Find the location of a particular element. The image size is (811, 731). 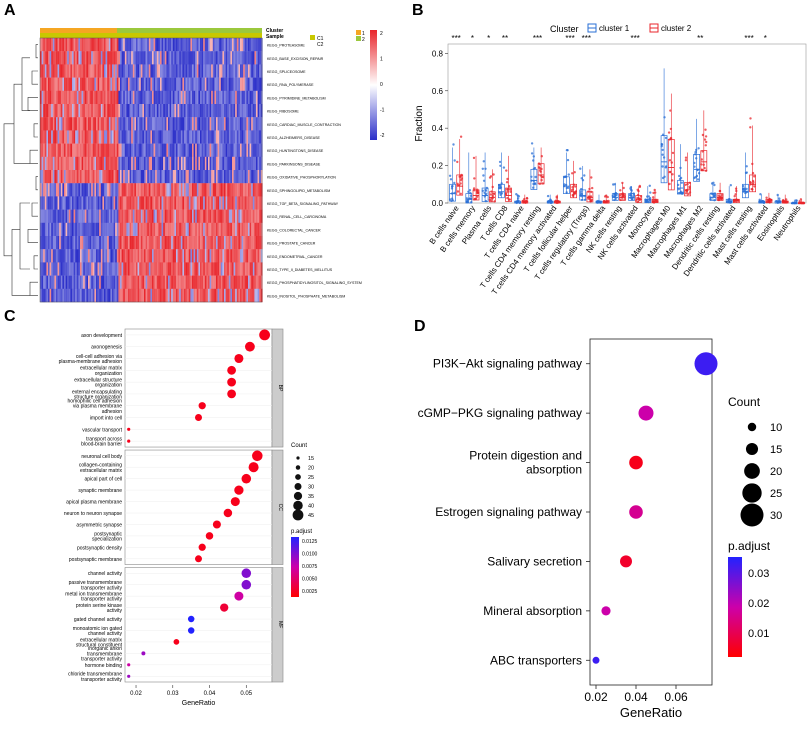

y-tick-label: 0.2 is located at coordinates (438, 166).